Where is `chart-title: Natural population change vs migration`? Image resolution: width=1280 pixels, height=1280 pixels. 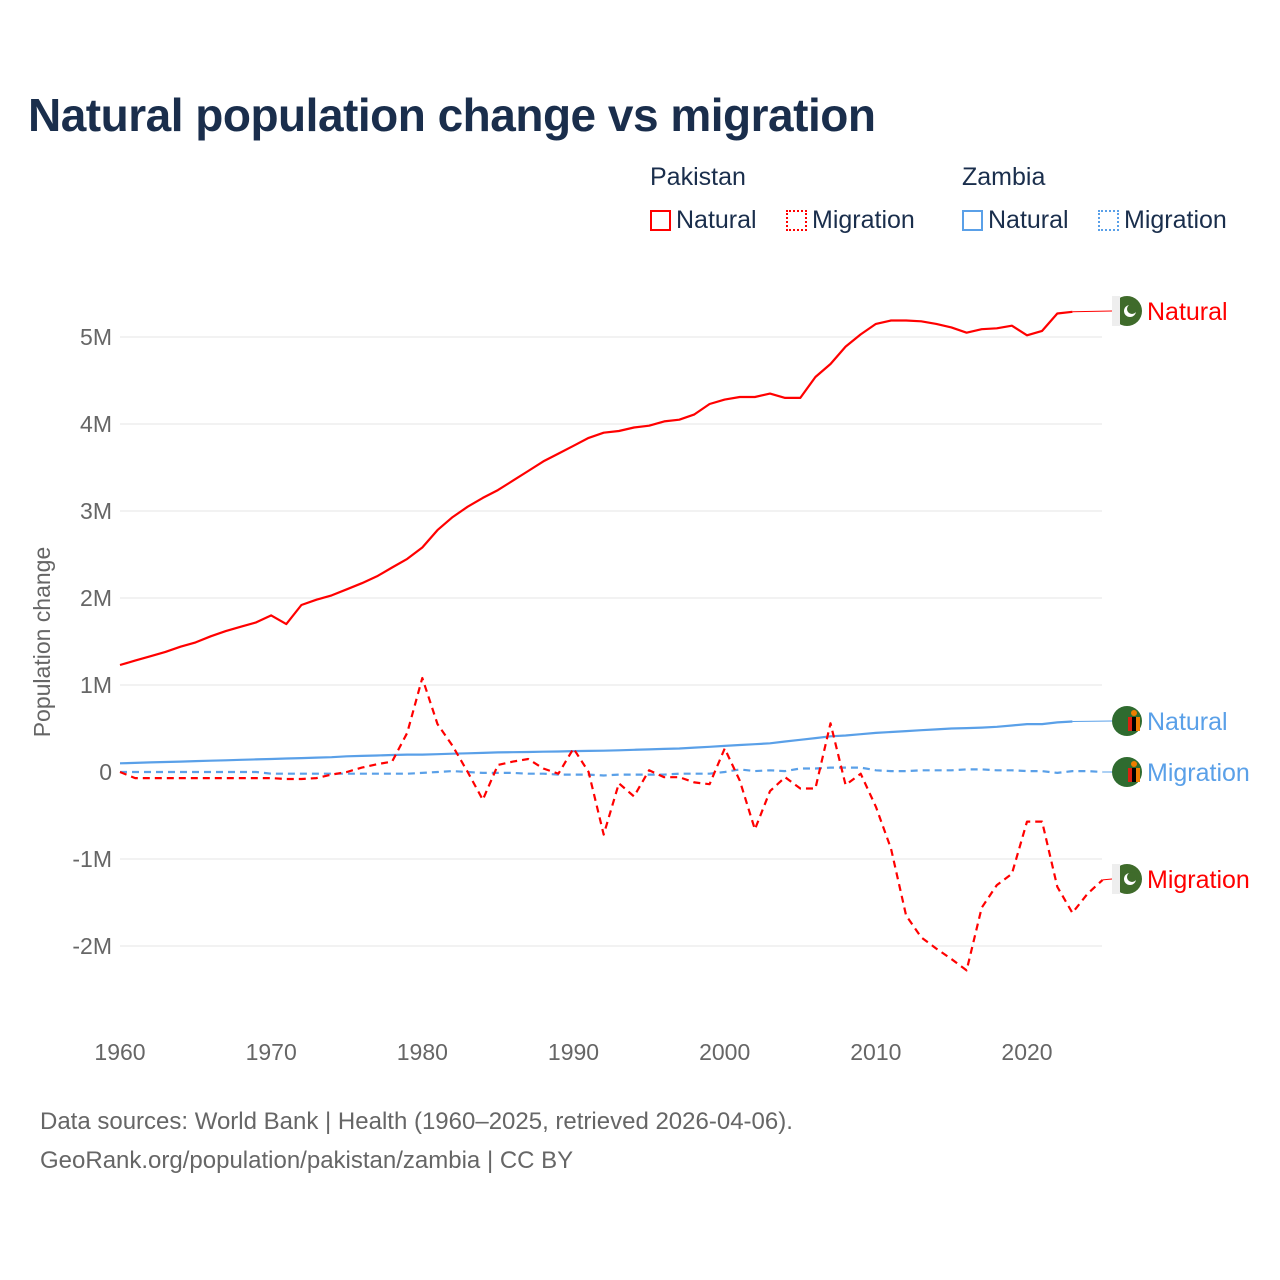 chart-title: Natural population change vs migration is located at coordinates (452, 115).